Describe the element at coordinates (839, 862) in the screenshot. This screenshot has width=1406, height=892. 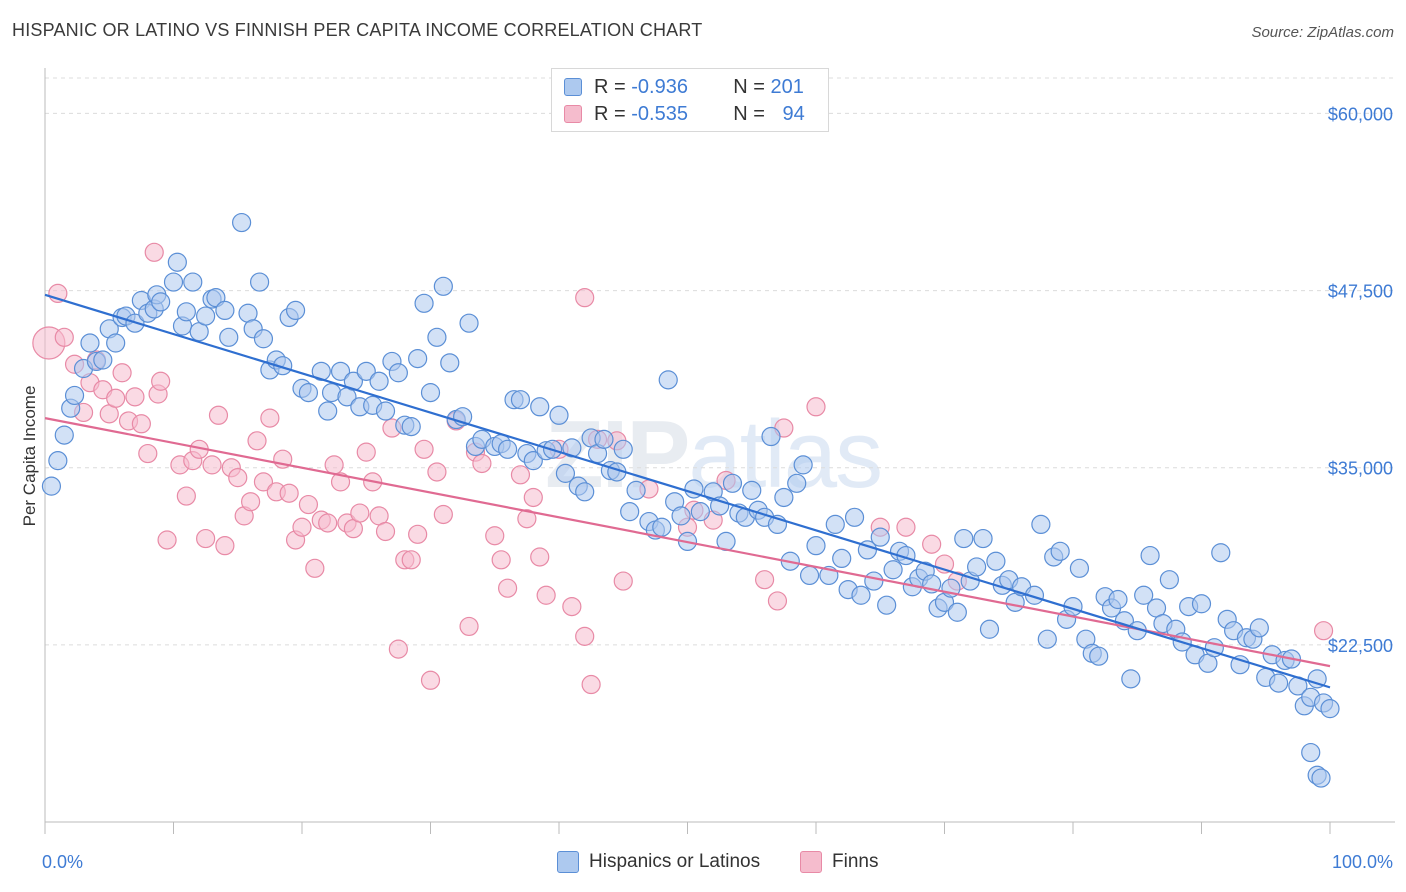
I see `legend-item-finns: Finns` at that location.